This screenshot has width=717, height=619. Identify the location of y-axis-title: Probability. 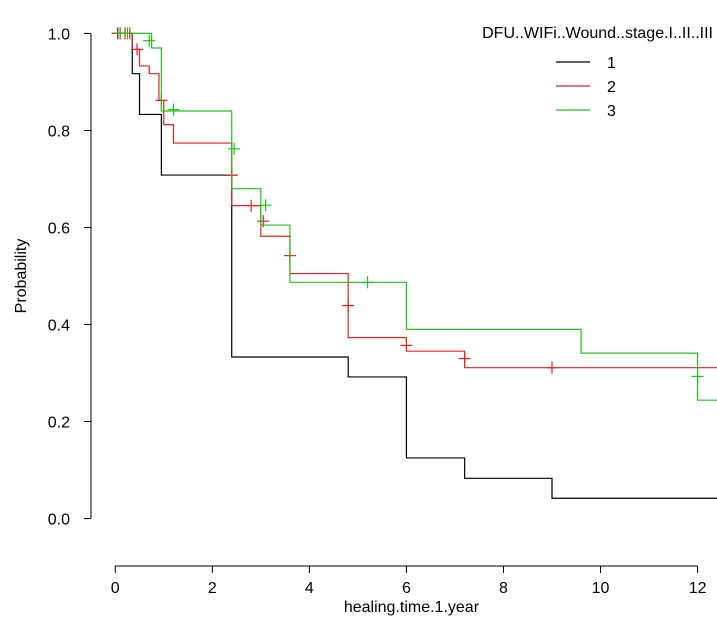
(21, 276).